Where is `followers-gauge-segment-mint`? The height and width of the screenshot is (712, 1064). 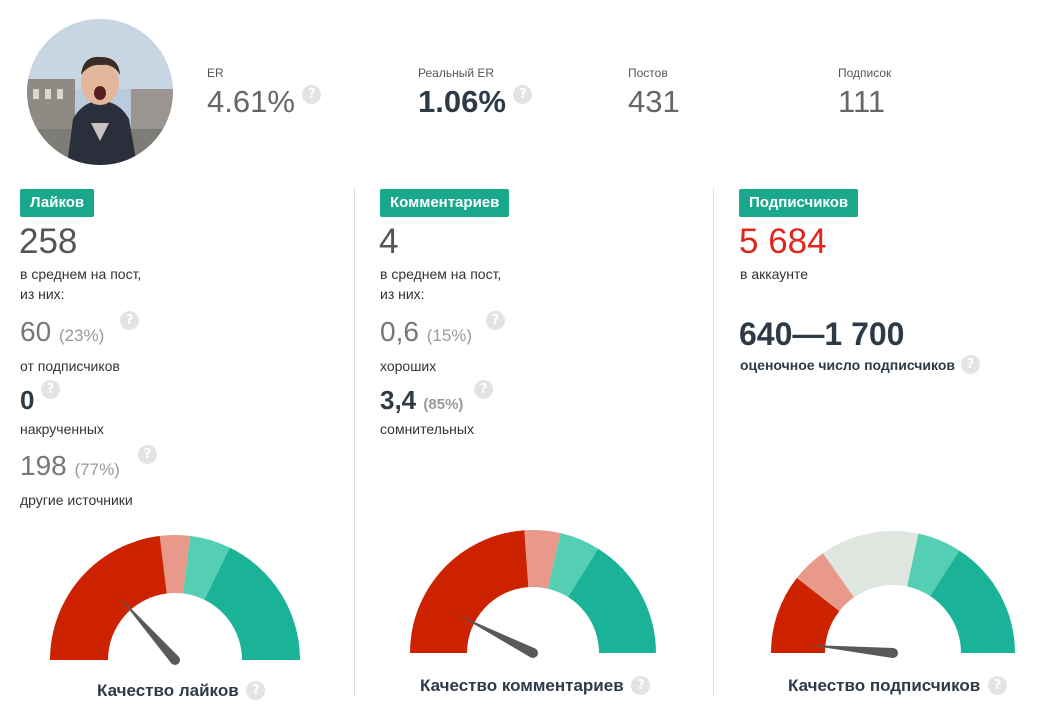
followers-gauge-segment-mint is located at coordinates (933, 564).